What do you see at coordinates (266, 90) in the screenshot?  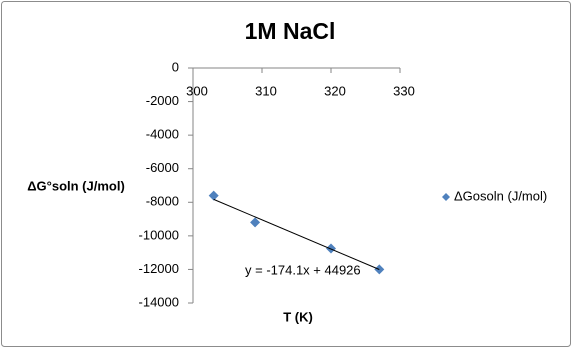 I see `x-tick-label: 310` at bounding box center [266, 90].